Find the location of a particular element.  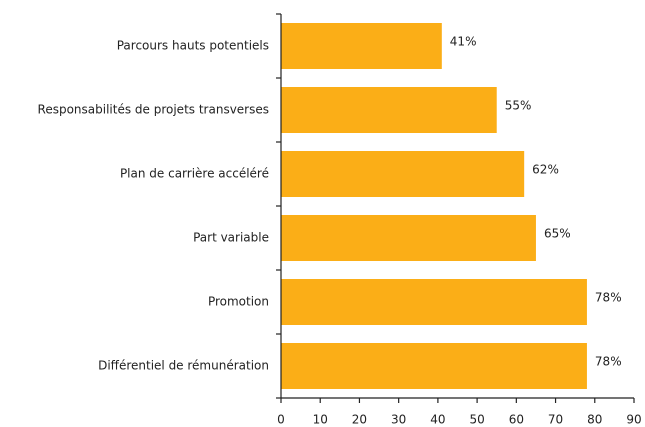

value-label: 55% is located at coordinates (518, 106).